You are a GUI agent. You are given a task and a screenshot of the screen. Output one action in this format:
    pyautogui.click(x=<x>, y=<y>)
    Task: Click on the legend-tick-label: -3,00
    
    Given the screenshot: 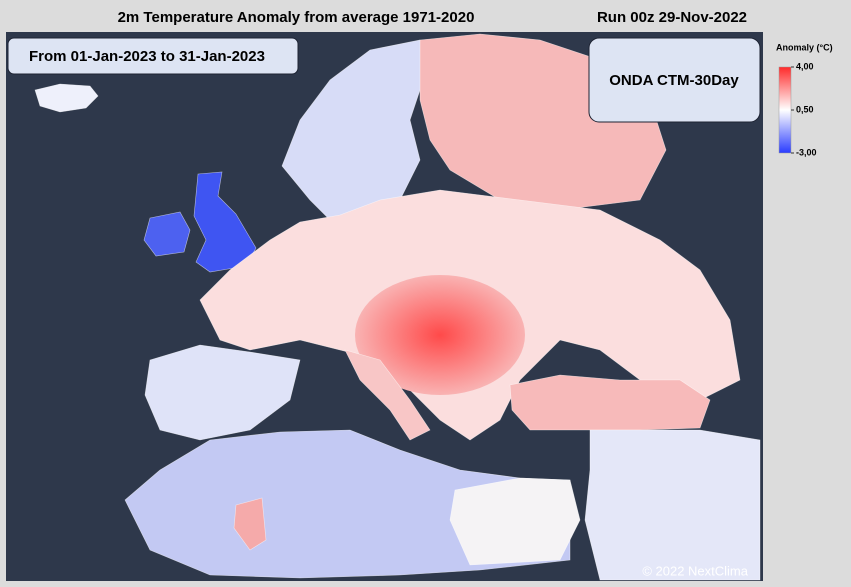 What is the action you would take?
    pyautogui.click(x=806, y=152)
    